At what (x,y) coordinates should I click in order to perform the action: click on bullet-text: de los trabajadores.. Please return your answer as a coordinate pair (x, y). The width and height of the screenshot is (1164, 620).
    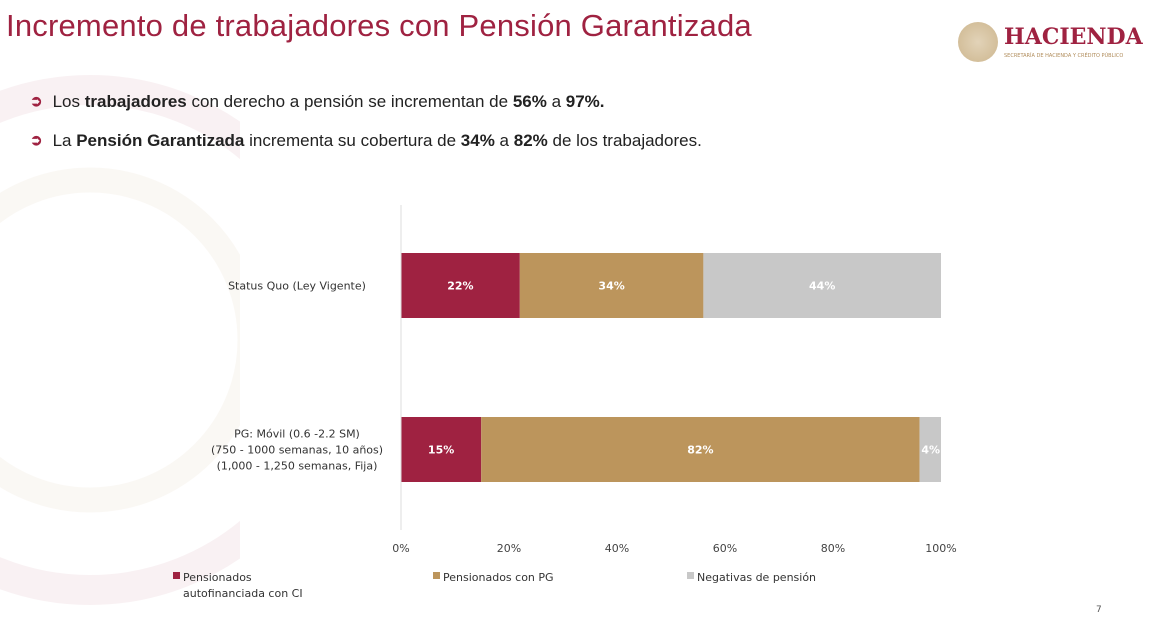
    Looking at the image, I should click on (624, 140).